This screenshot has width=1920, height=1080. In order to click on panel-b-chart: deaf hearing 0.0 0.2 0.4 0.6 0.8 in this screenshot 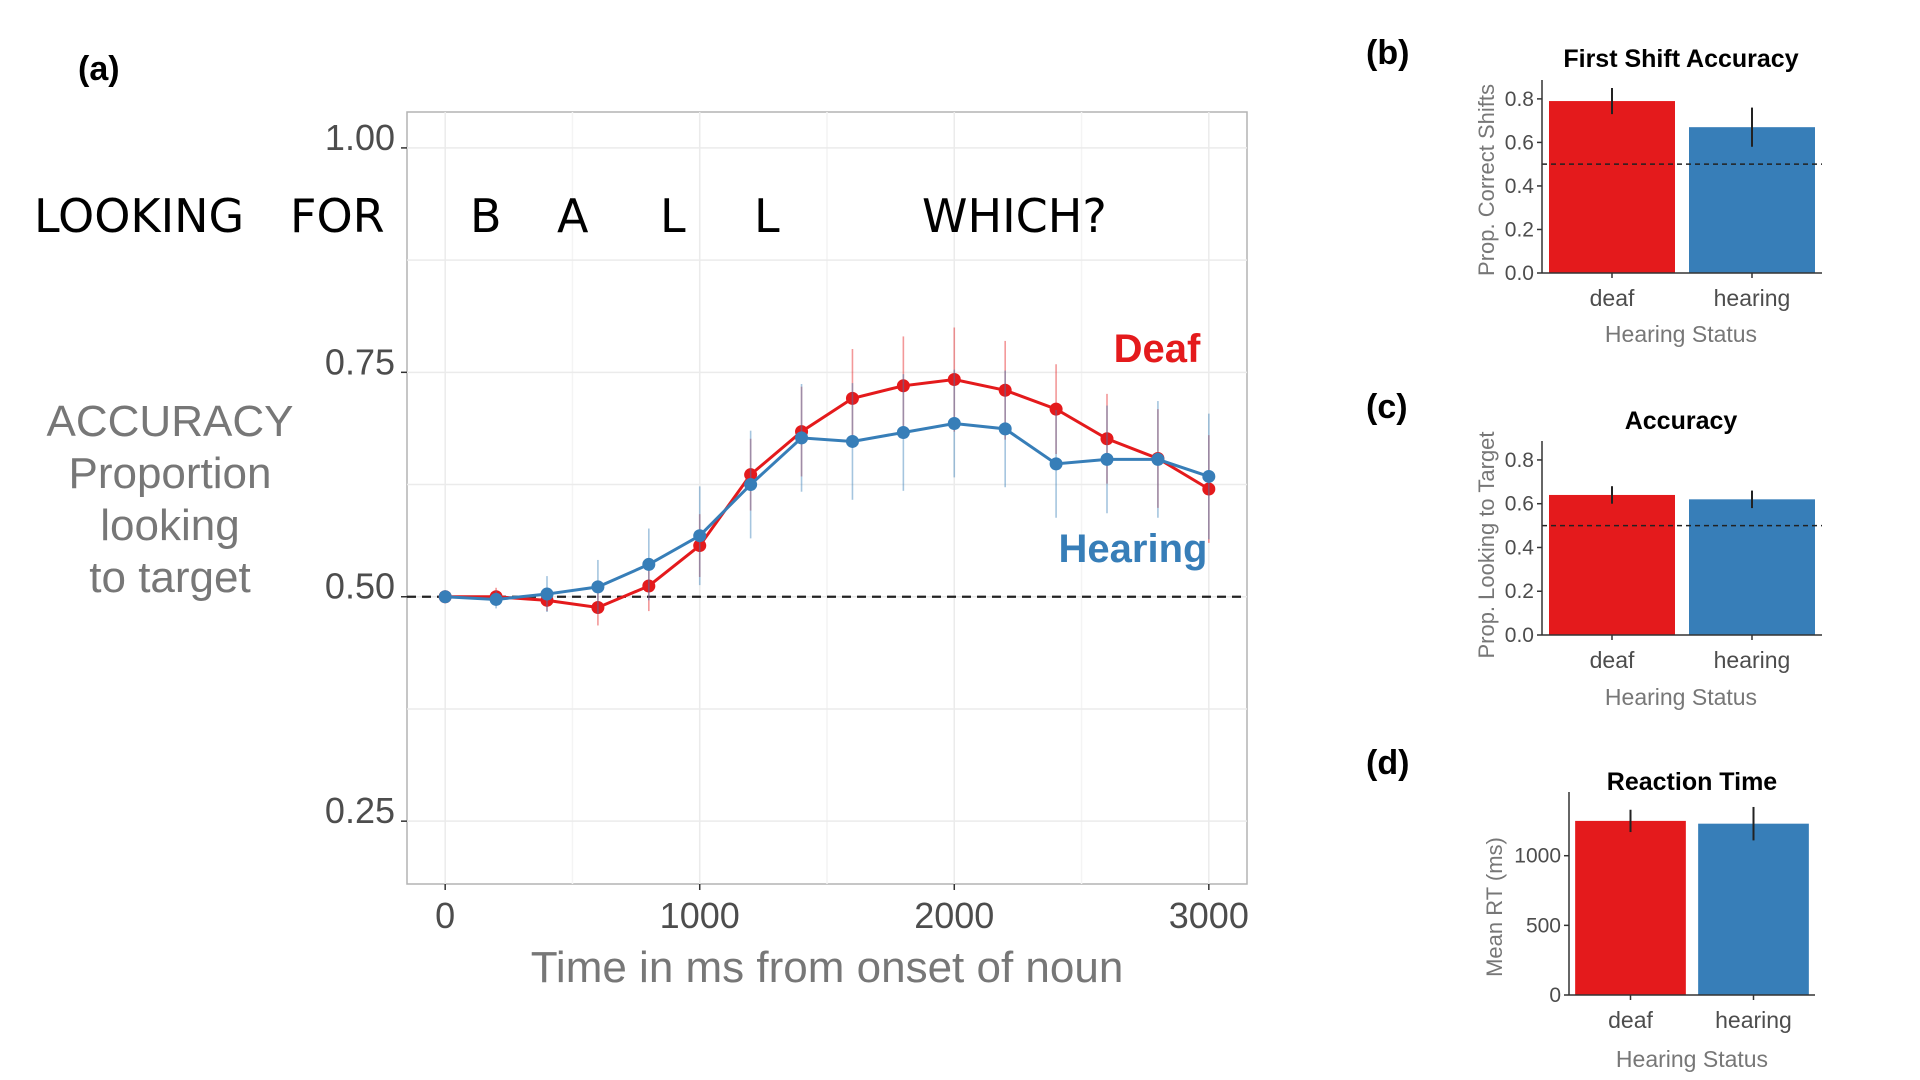, I will do `click(1663, 195)`.